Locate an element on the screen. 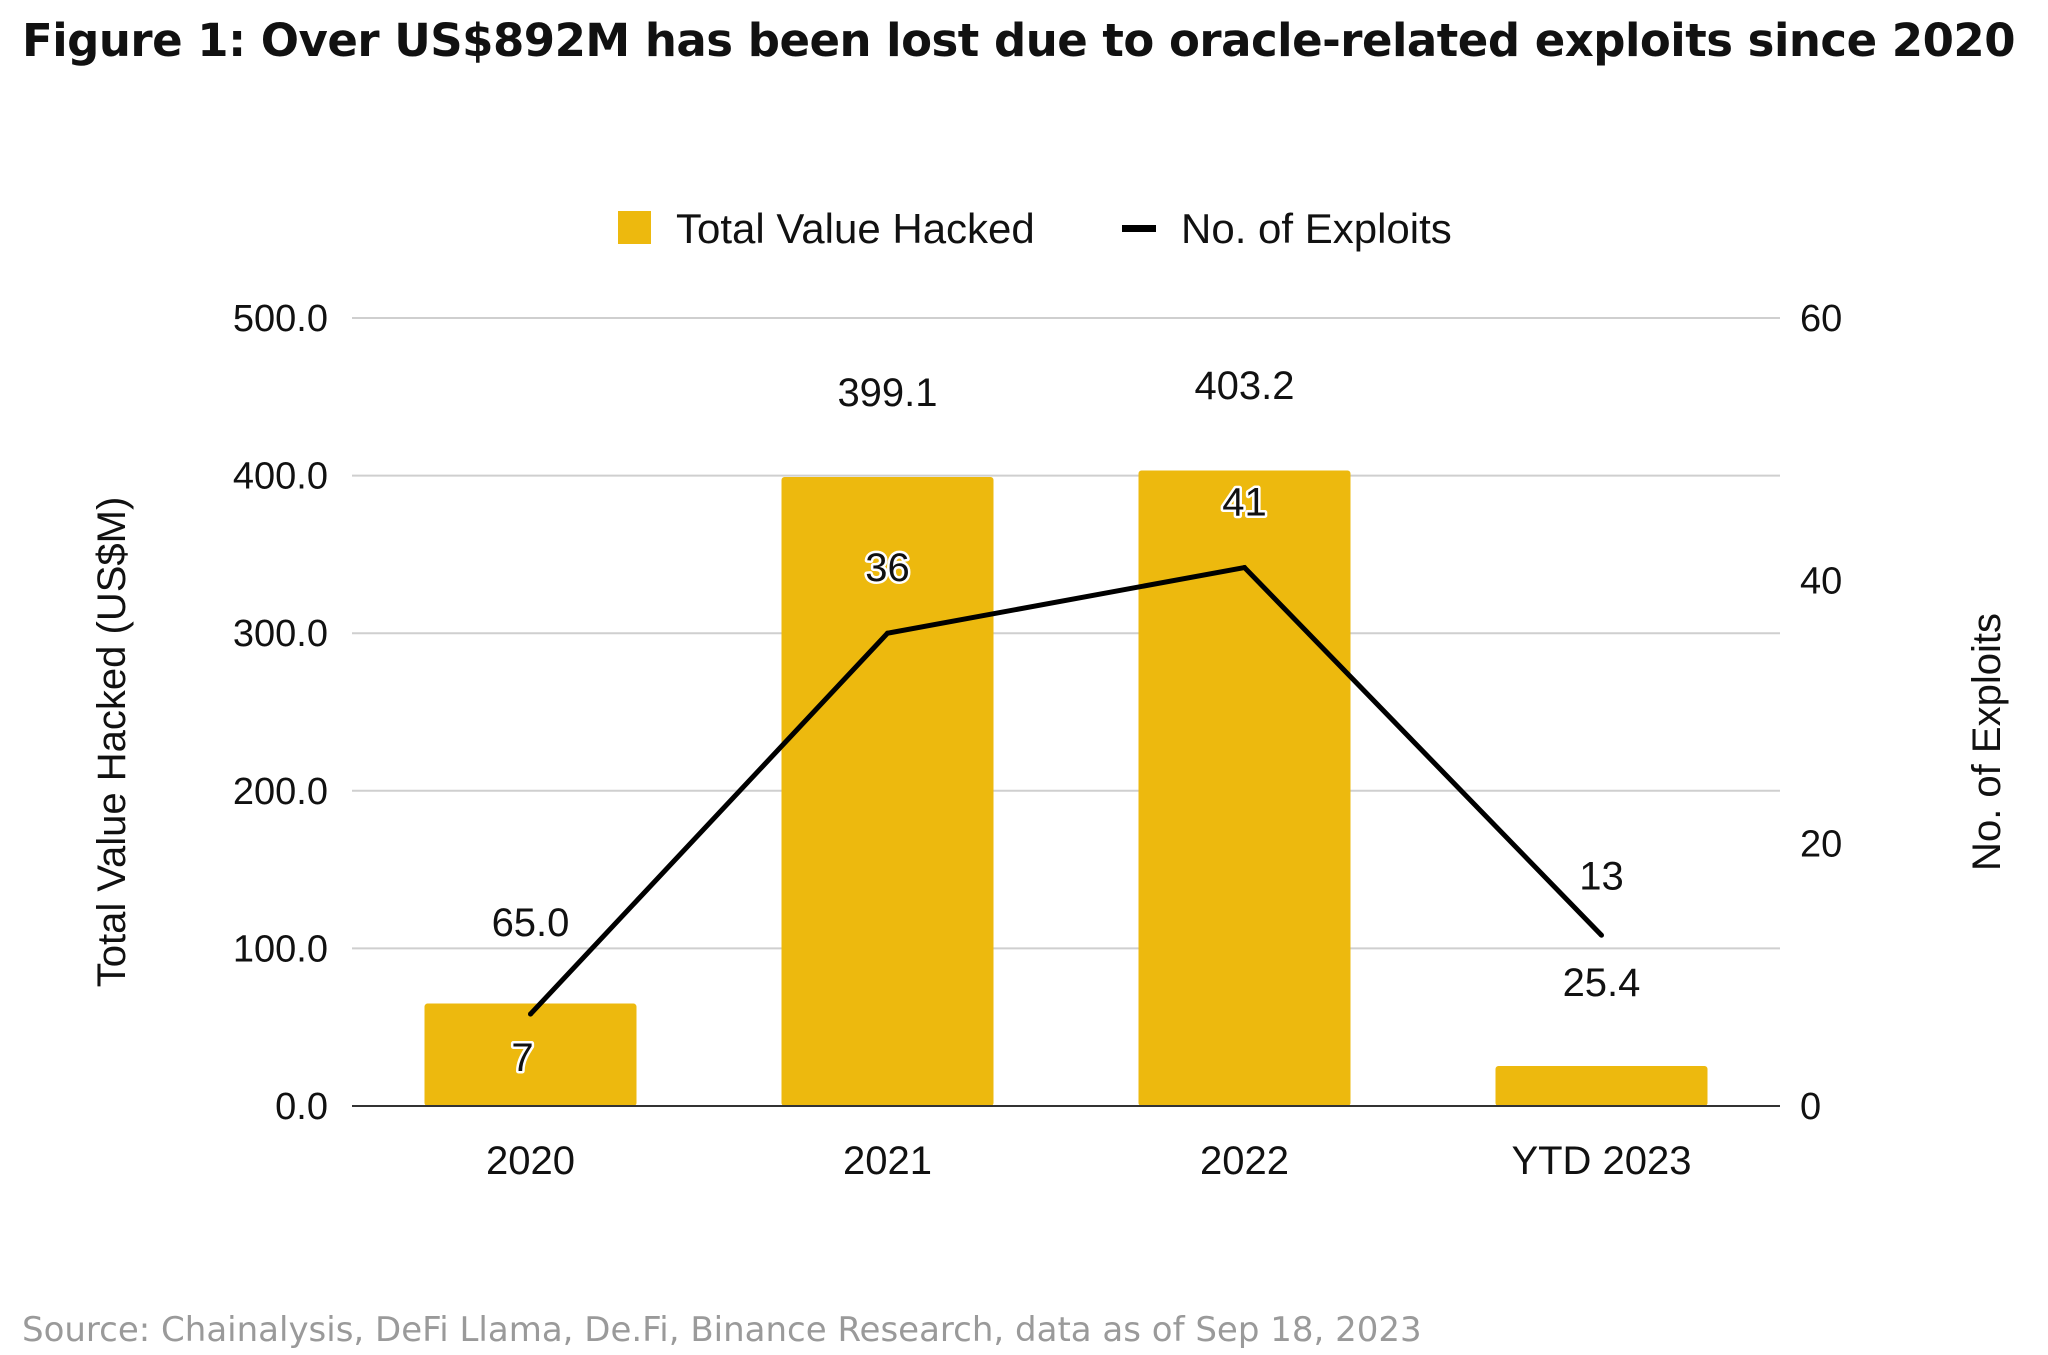 The image size is (2048, 1355). legend-label-no-of-exploits: No. of Exploits is located at coordinates (1316, 228).